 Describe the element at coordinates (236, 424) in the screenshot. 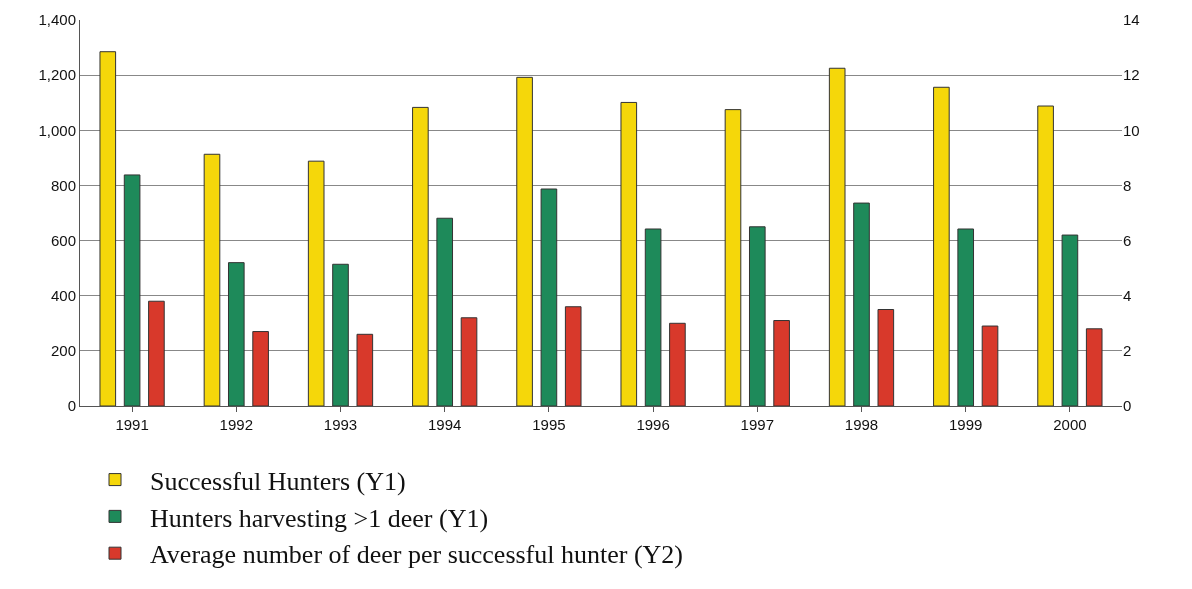

I see `x-tick-label: 1992` at that location.